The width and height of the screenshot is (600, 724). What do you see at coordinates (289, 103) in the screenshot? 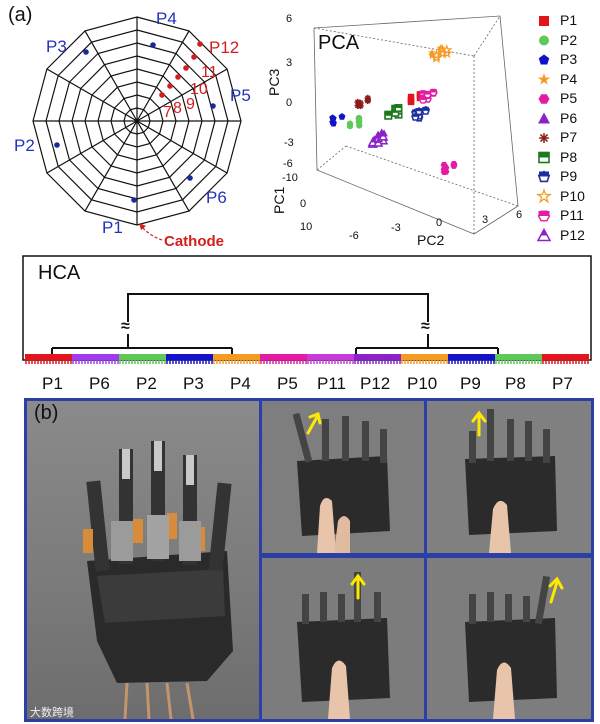
I see `pc3-tick-0: 0` at bounding box center [289, 103].